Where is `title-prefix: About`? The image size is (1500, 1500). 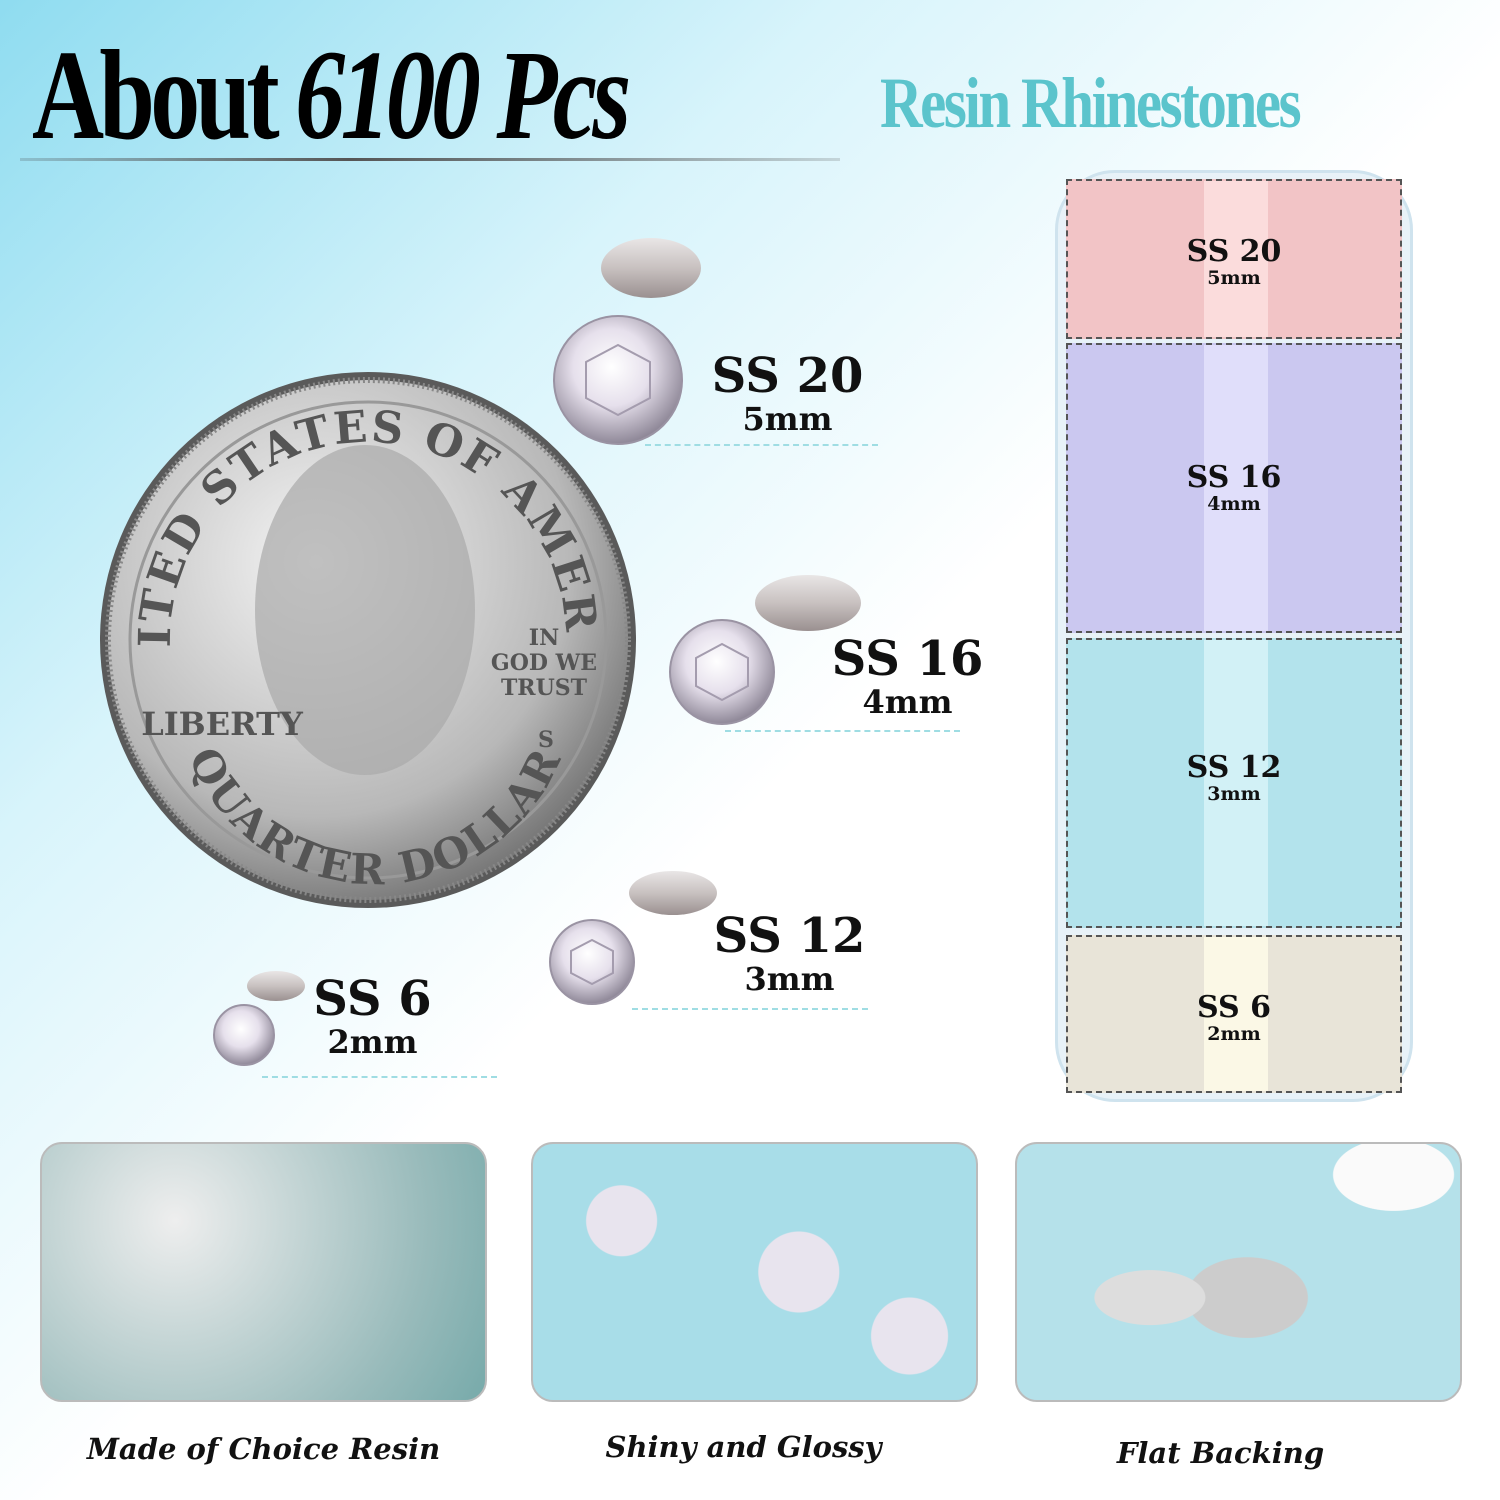 title-prefix: About is located at coordinates (156, 95).